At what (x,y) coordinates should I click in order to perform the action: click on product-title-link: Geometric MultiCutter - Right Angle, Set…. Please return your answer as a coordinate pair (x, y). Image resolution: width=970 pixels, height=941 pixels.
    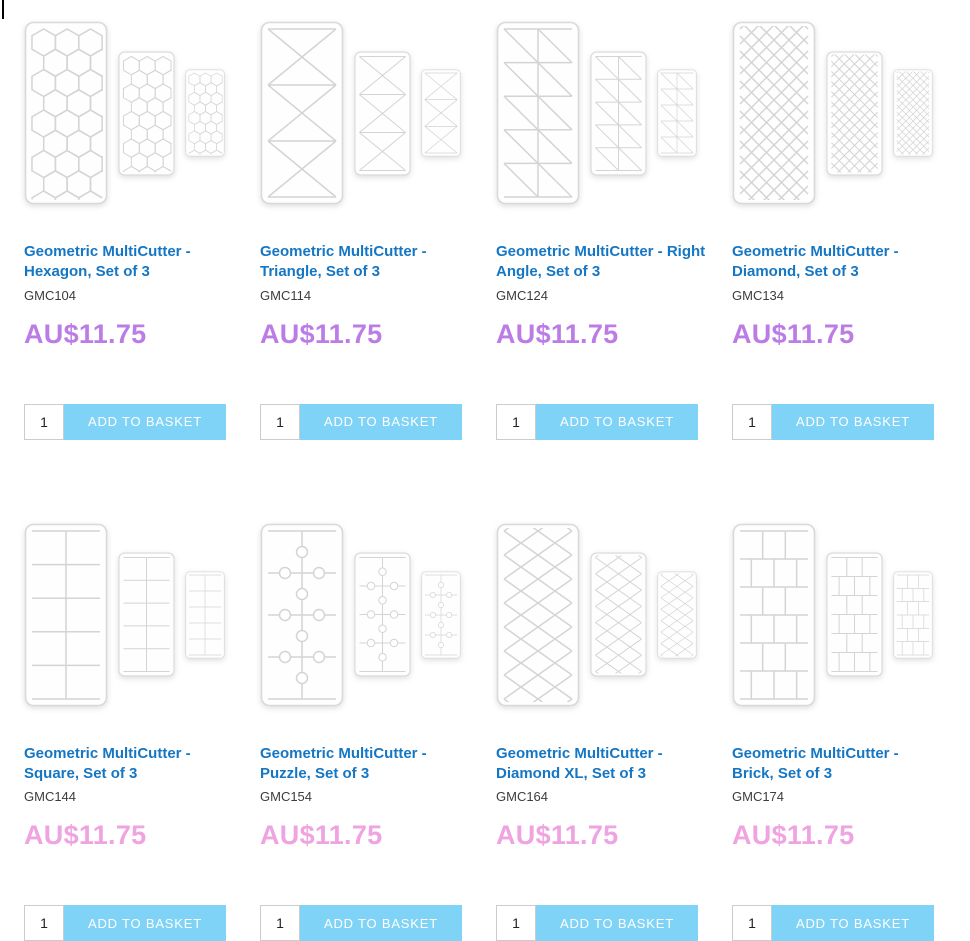
    Looking at the image, I should click on (602, 262).